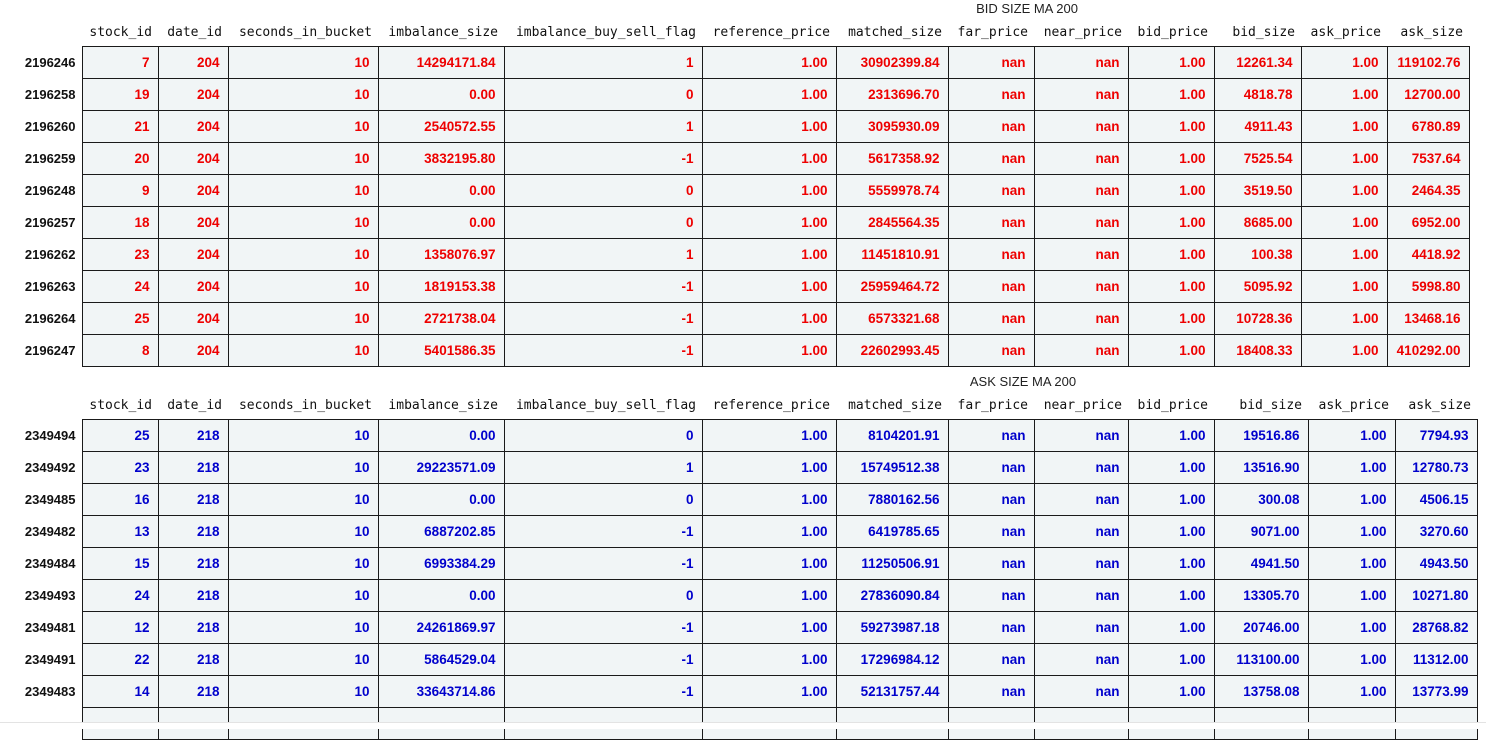 The height and width of the screenshot is (740, 1486). What do you see at coordinates (1257, 286) in the screenshot?
I see `cell-bid-size: 5095.92` at bounding box center [1257, 286].